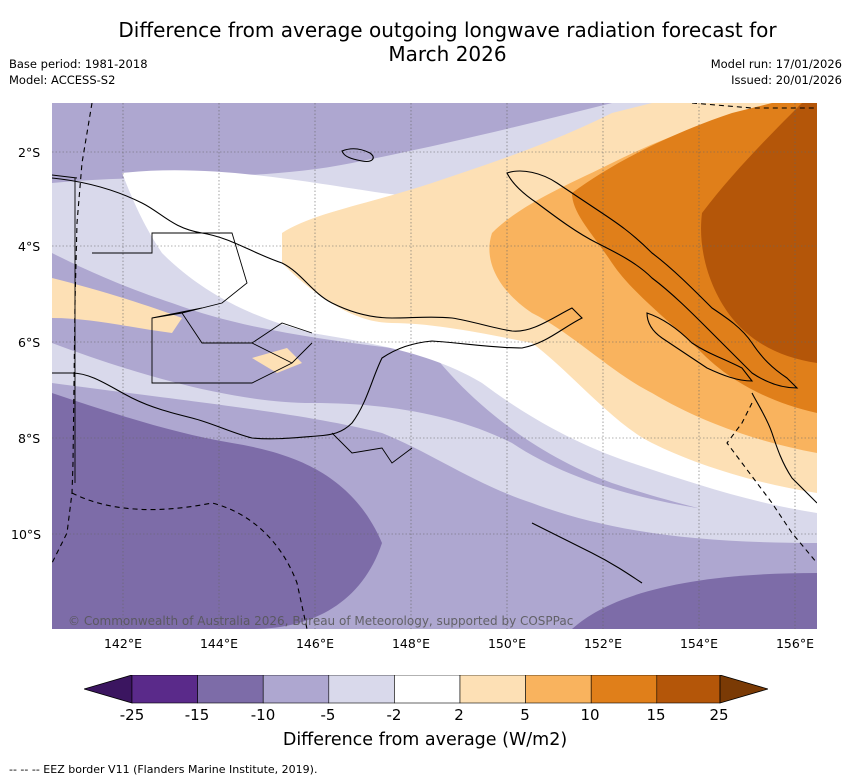 This screenshot has height=781, width=850. I want to click on eez-west, so click(72, 333).